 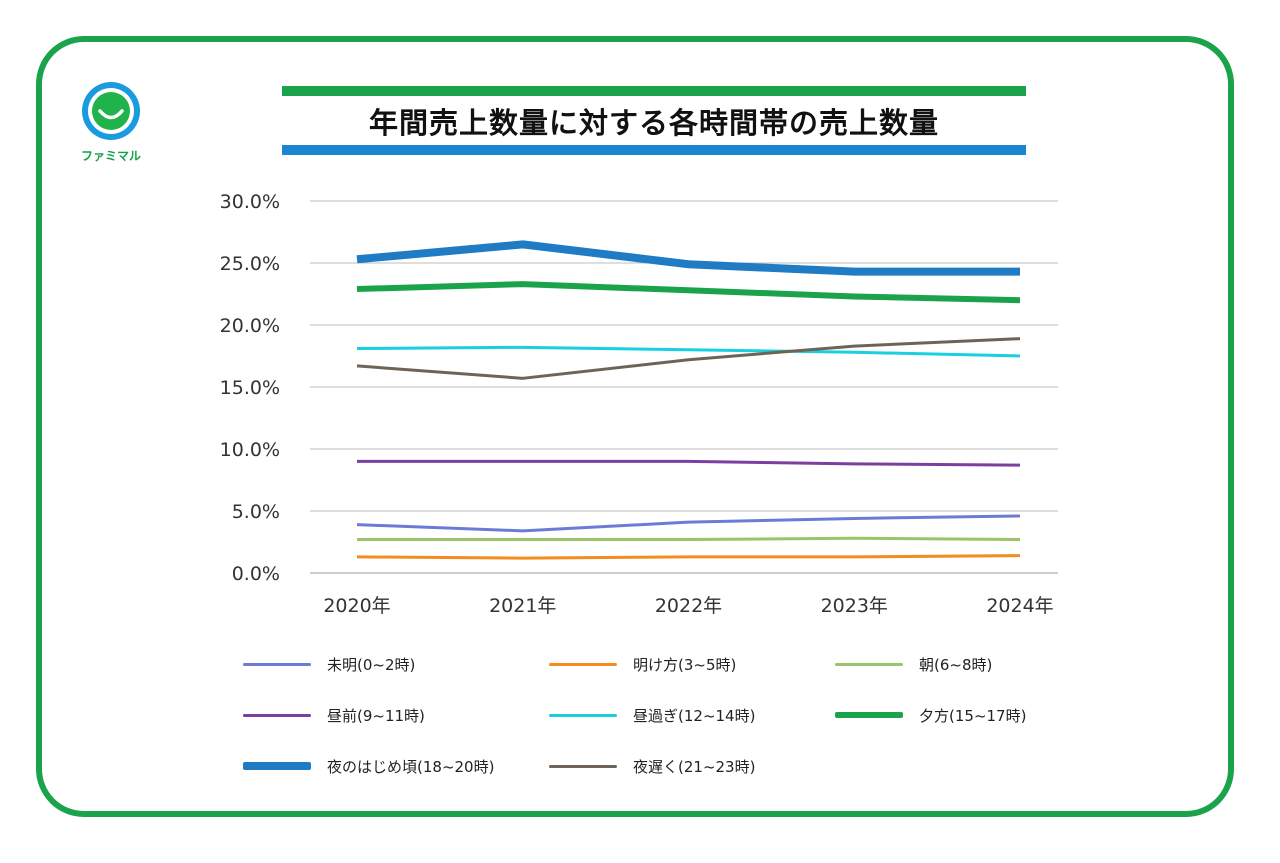 What do you see at coordinates (654, 91) in the screenshot?
I see `title-bar-top` at bounding box center [654, 91].